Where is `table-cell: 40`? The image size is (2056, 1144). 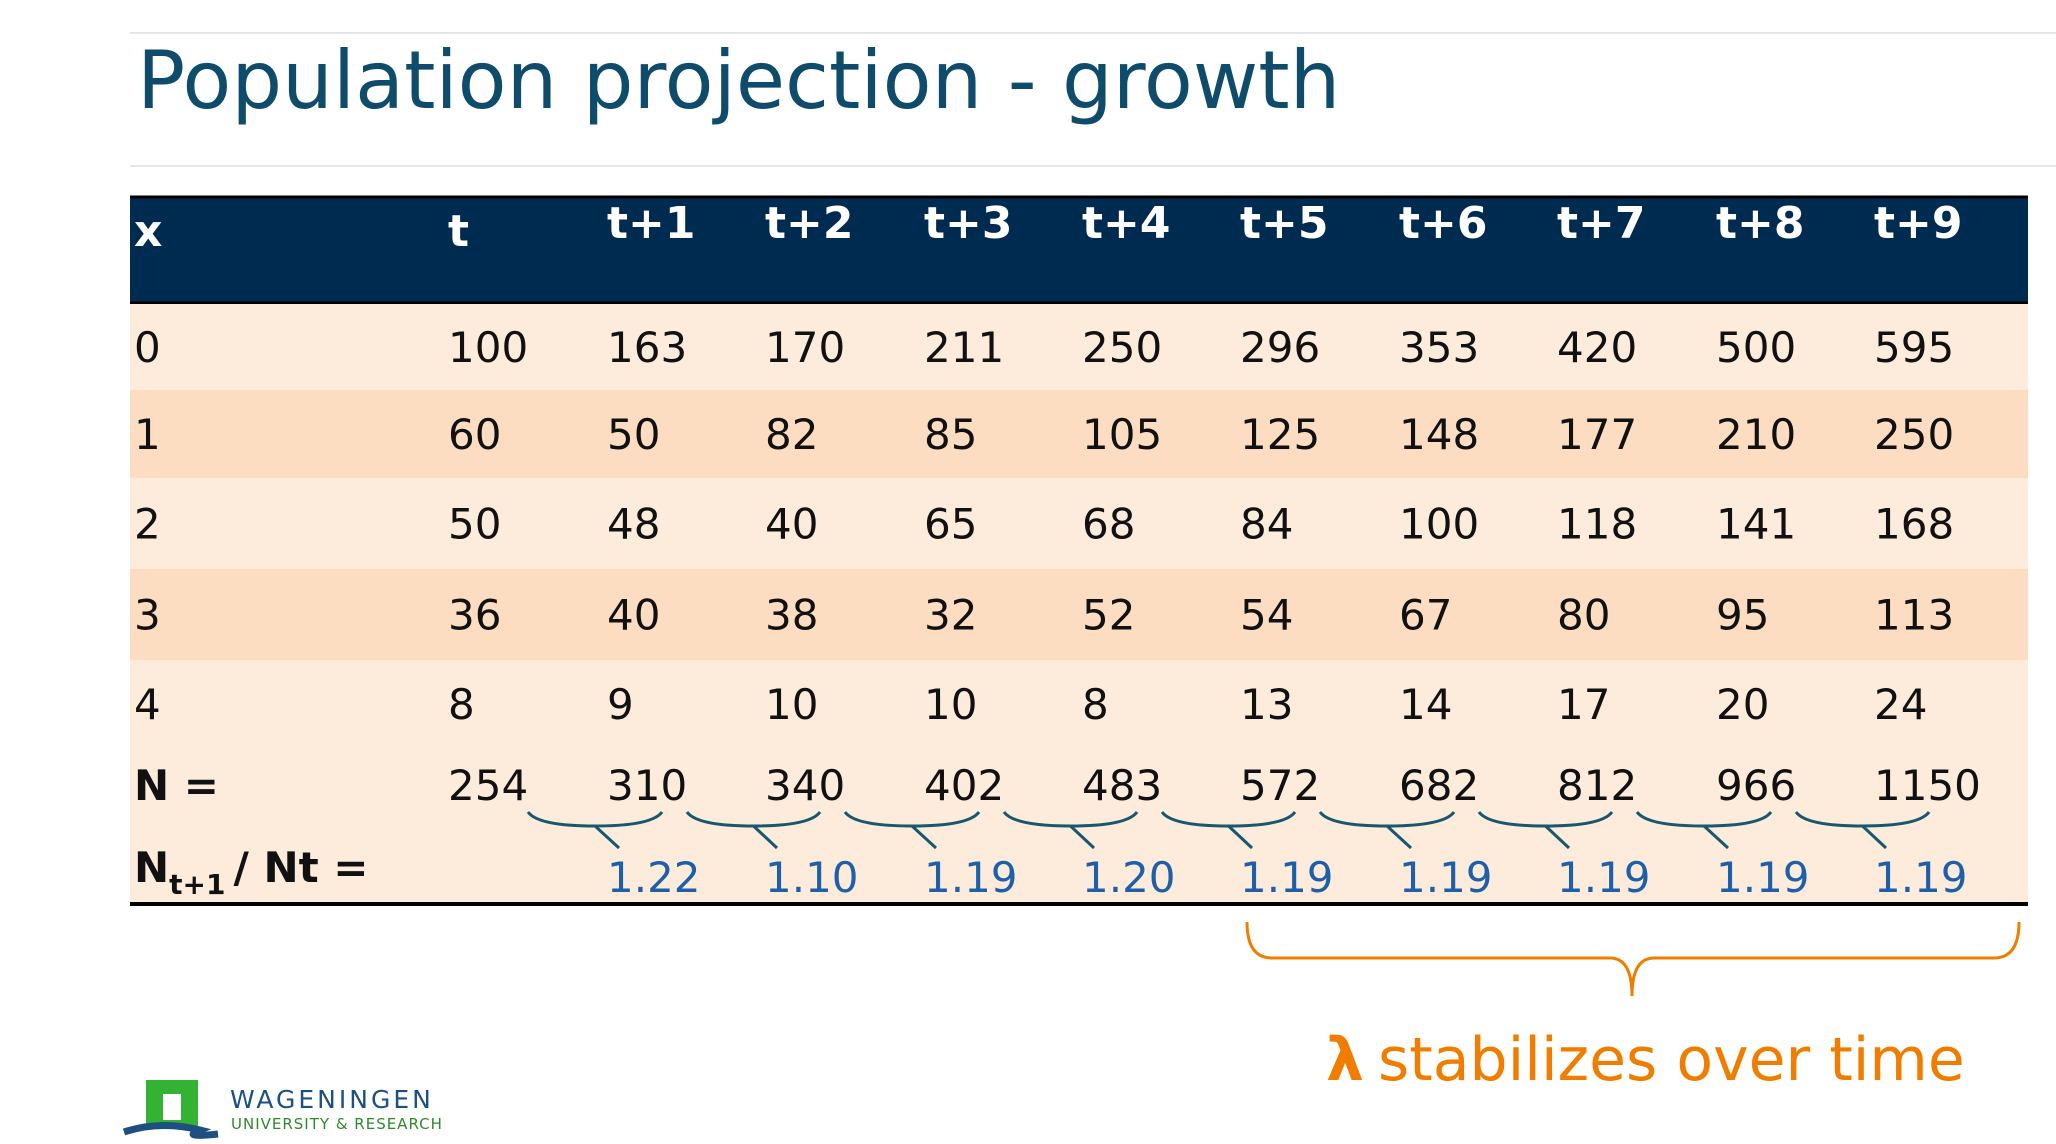 table-cell: 40 is located at coordinates (633, 615).